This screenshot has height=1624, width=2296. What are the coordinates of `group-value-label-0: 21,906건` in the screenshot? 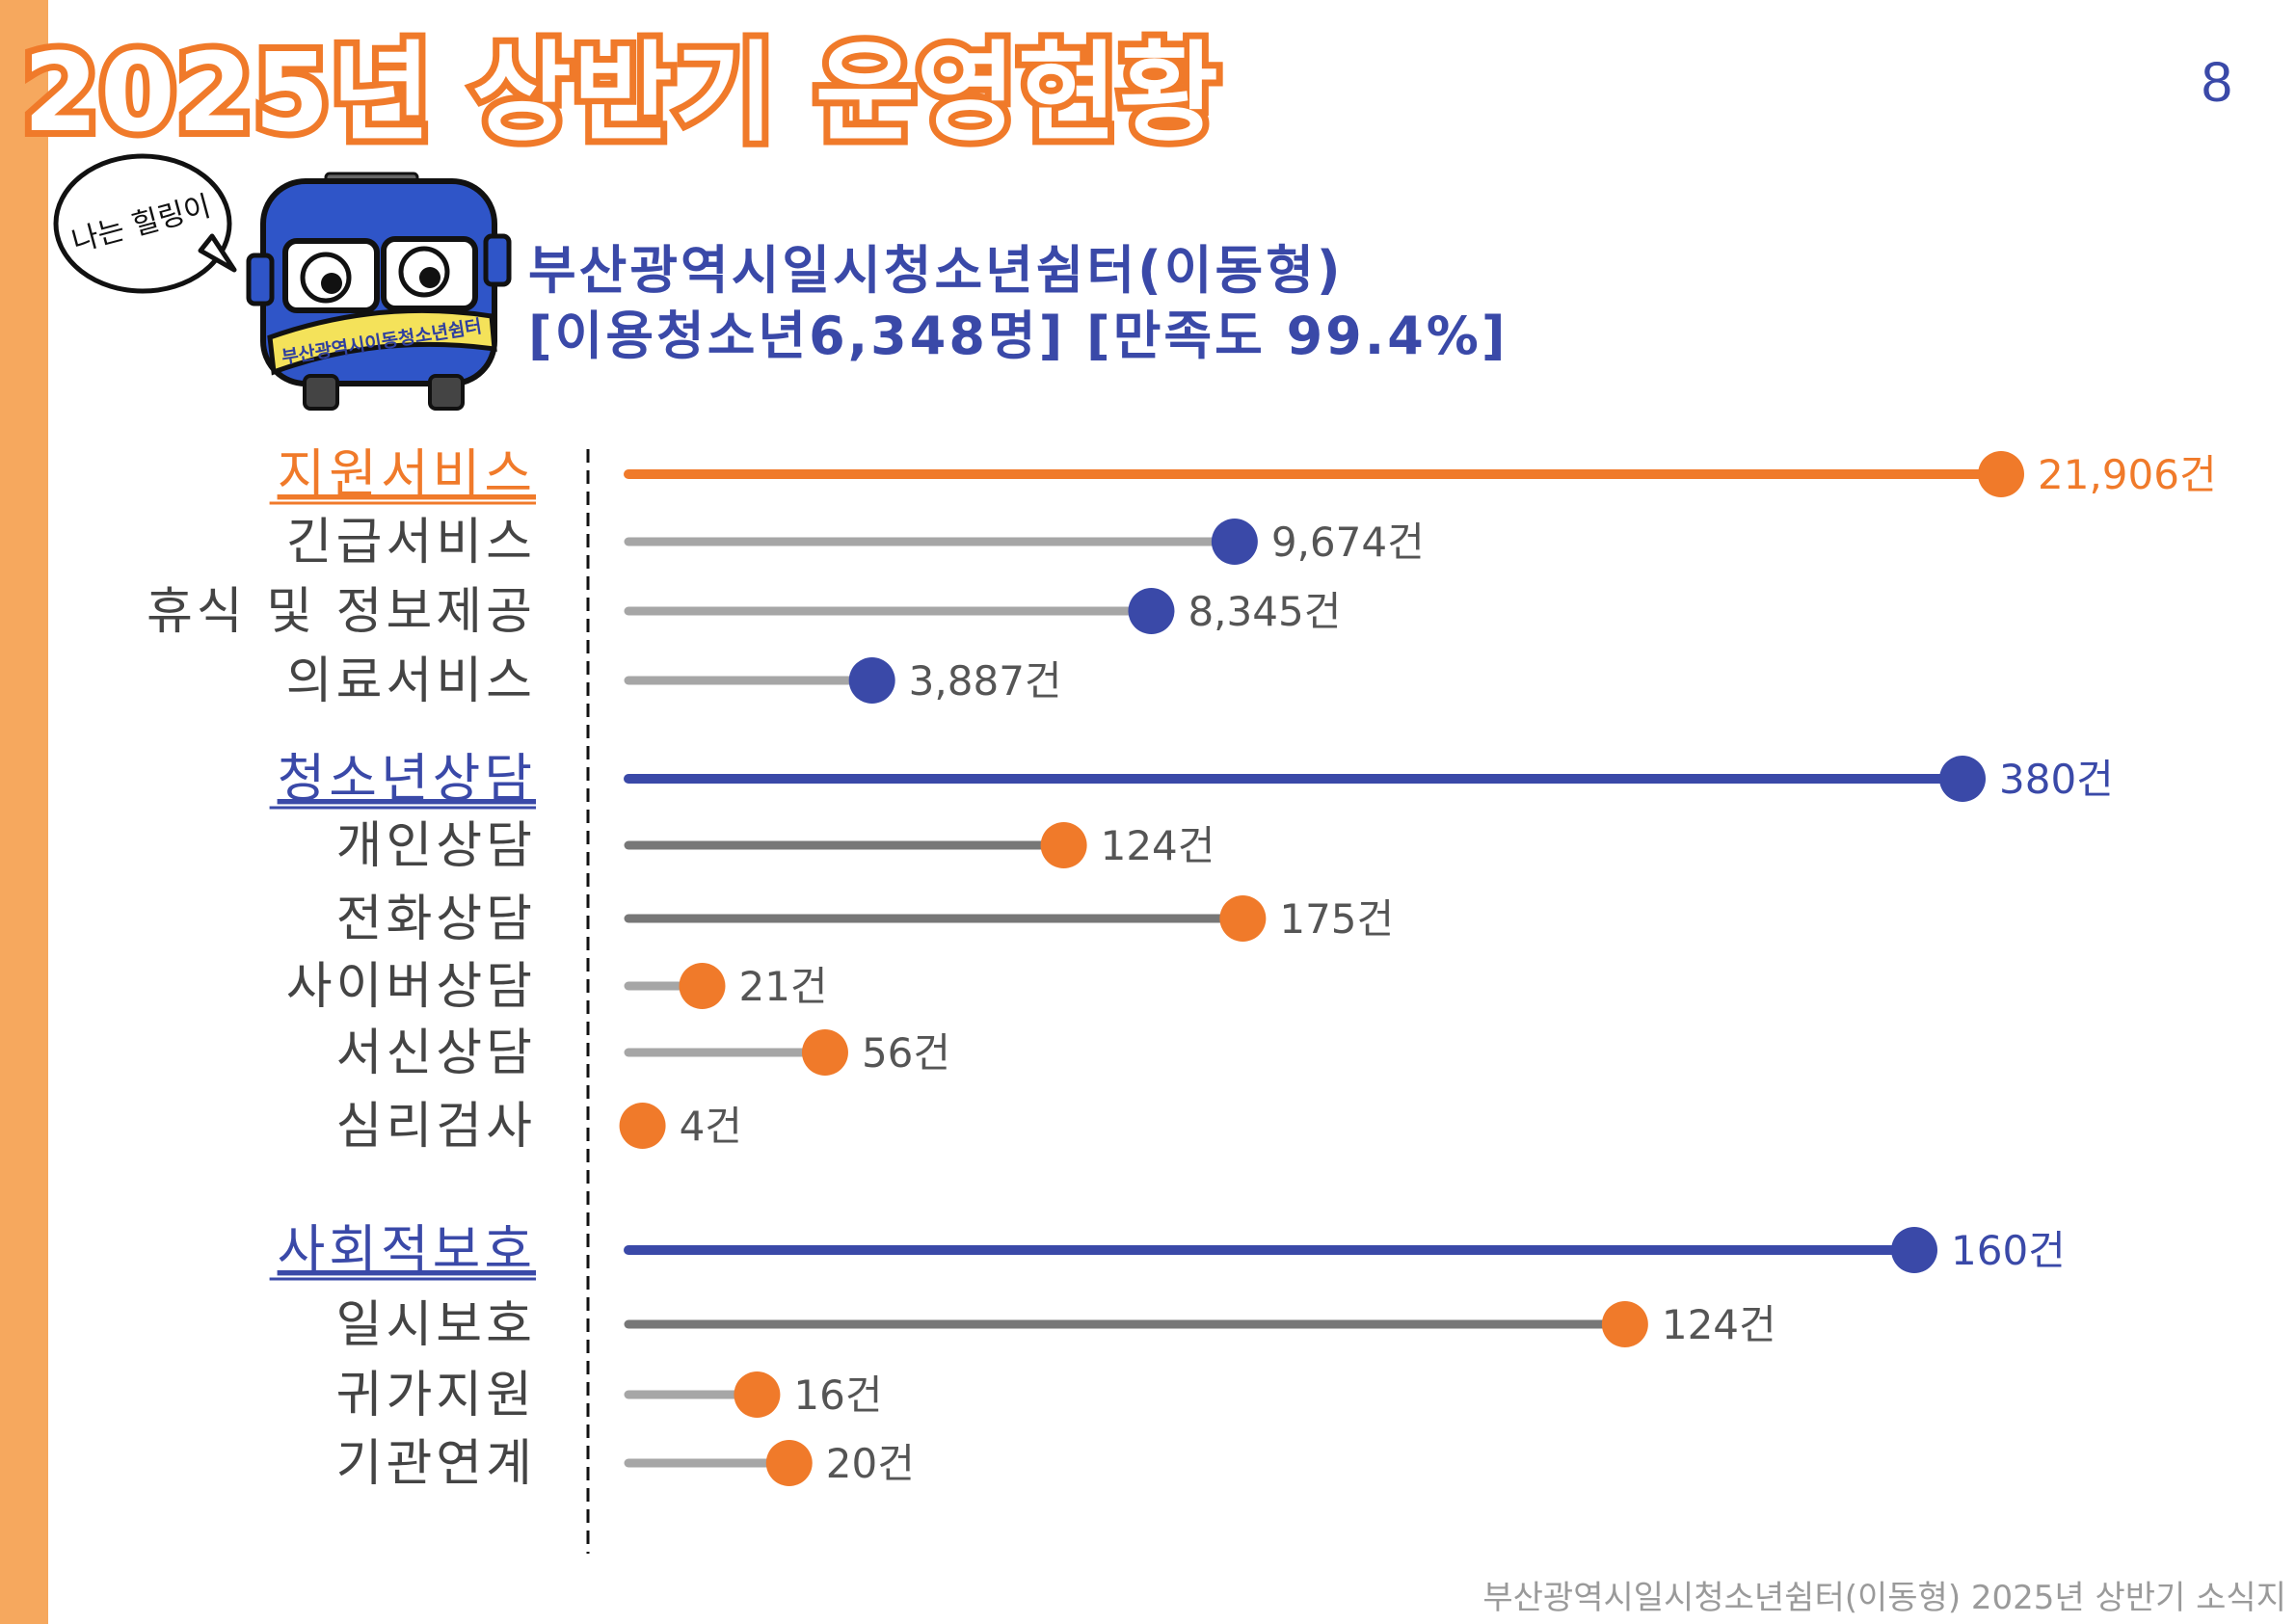 It's located at (2127, 474).